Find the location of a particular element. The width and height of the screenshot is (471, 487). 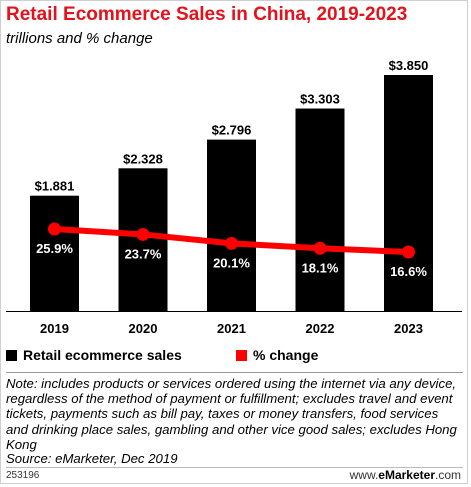

bar-label-2021: $2.796 is located at coordinates (232, 130).